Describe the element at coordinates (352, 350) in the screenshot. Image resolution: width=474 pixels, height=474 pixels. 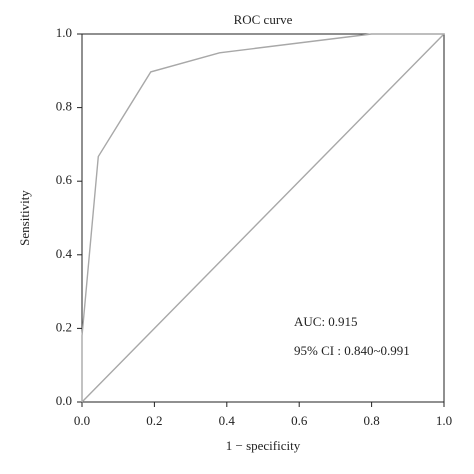
I see `annotation: 95% CI : 0.840~0.991` at that location.